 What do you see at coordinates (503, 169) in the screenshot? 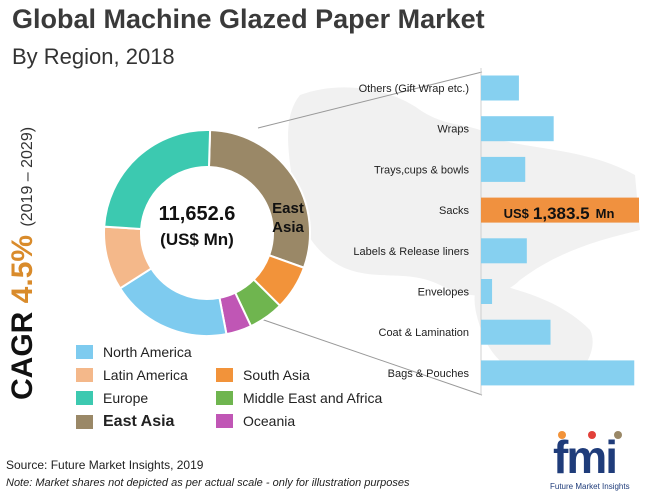
I see `bar-trays-cups-bowls` at bounding box center [503, 169].